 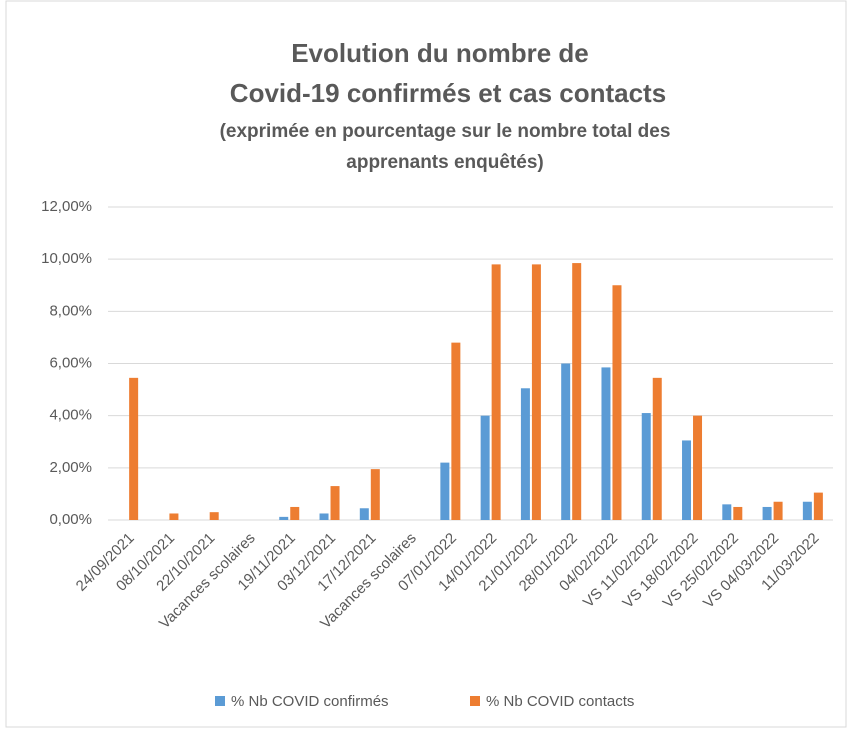 What do you see at coordinates (560, 701) in the screenshot?
I see `legend-label: % Nb COVID contacts` at bounding box center [560, 701].